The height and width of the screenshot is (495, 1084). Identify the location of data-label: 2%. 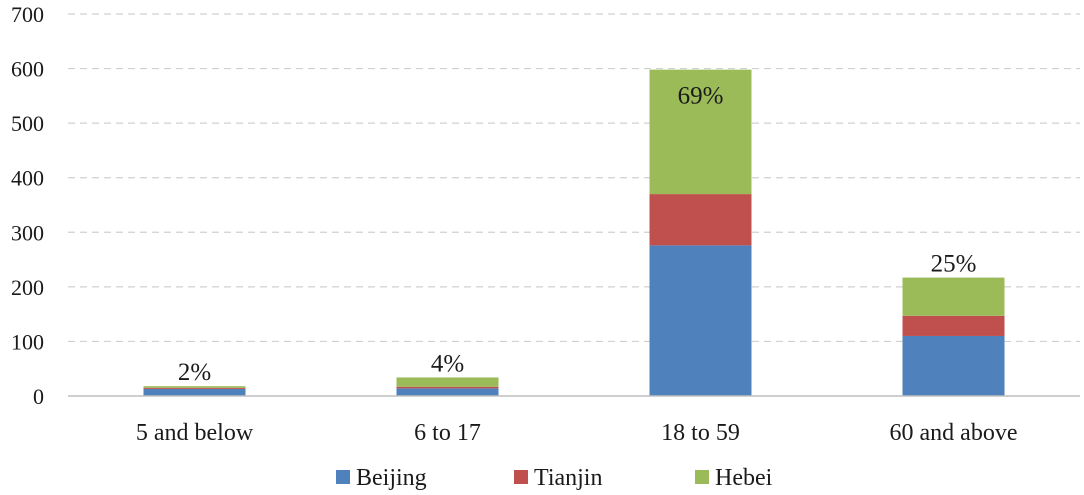
(194, 372).